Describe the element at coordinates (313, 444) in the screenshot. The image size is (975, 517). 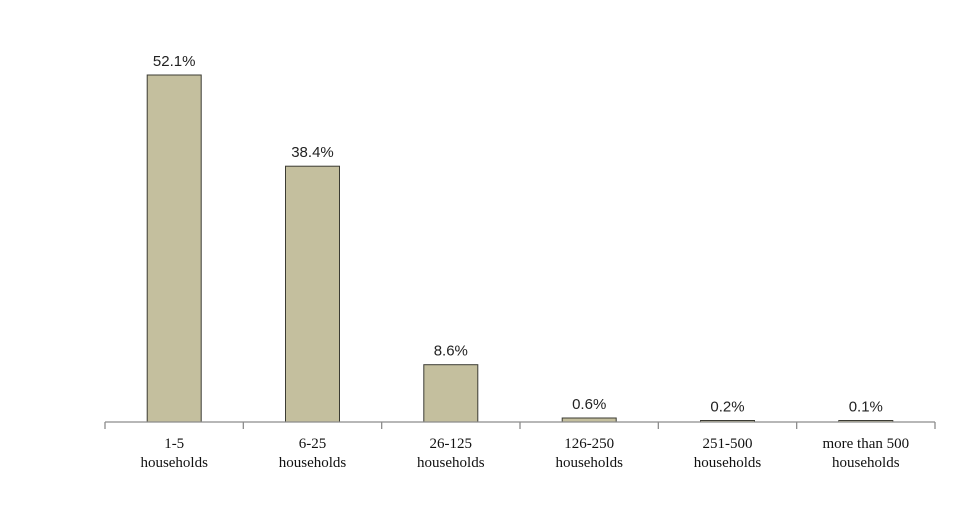
I see `category-label-1-line-0: 6-25` at that location.